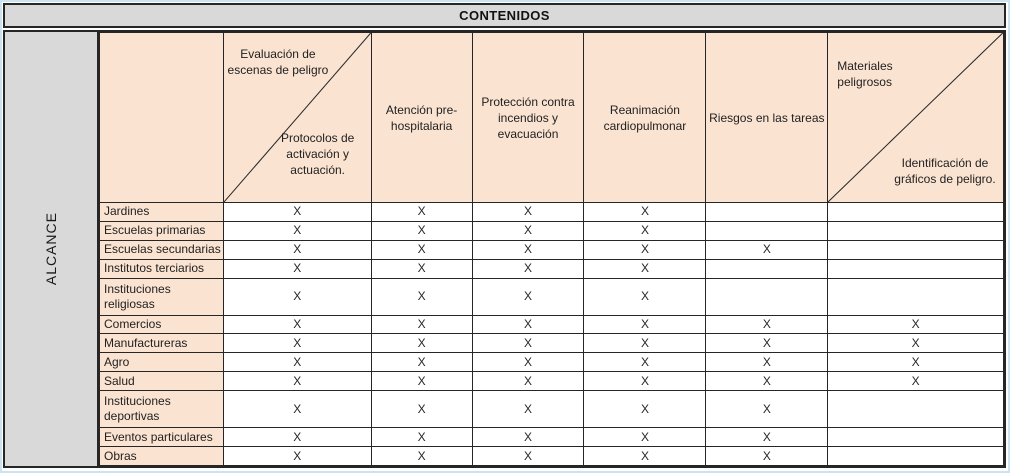  I want to click on column-header-atencion: Atención pre-hospitalaria, so click(421, 117).